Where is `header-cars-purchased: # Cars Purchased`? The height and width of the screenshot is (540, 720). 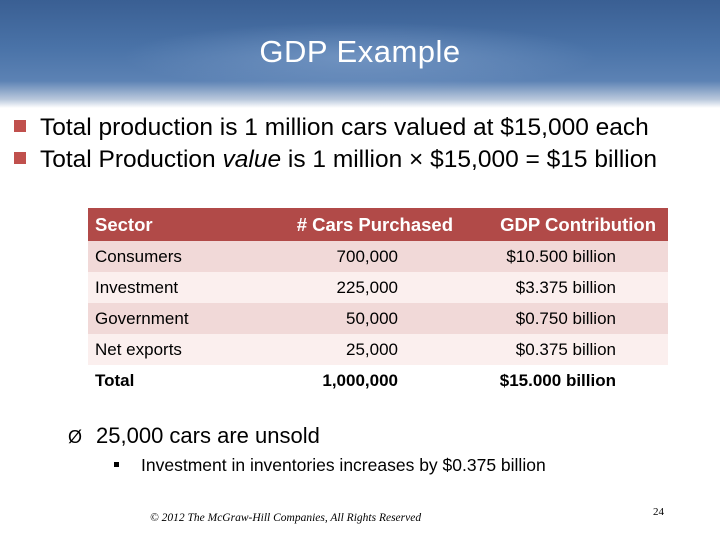 header-cars-purchased: # Cars Purchased is located at coordinates (374, 224).